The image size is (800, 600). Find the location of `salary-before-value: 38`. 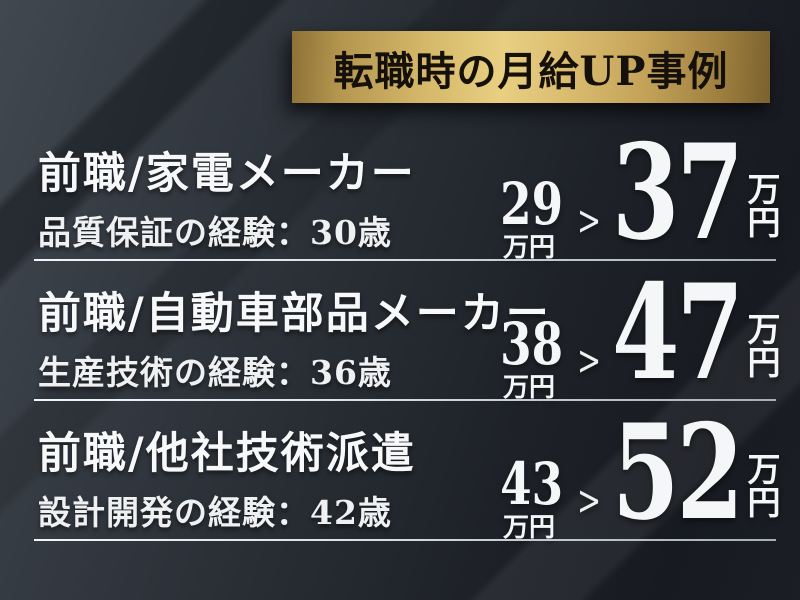

salary-before-value: 38 is located at coordinates (532, 344).